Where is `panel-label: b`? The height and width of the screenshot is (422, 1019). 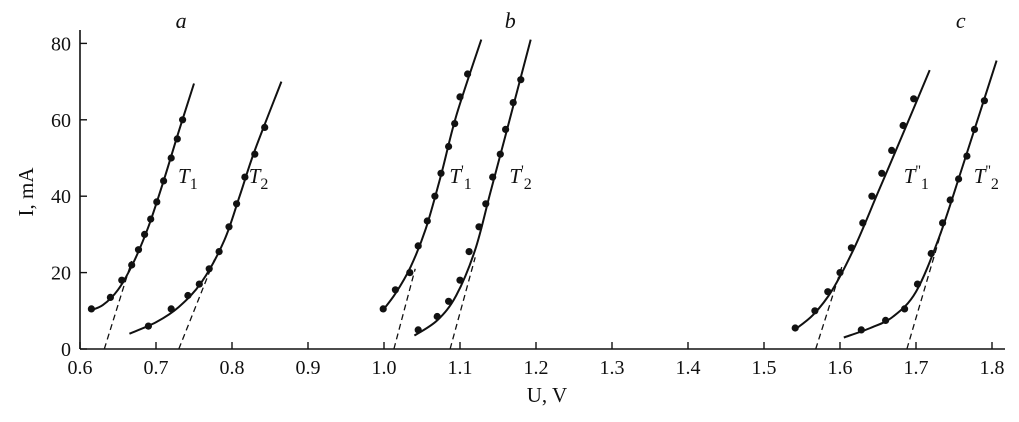
panel-label: b is located at coordinates (510, 20).